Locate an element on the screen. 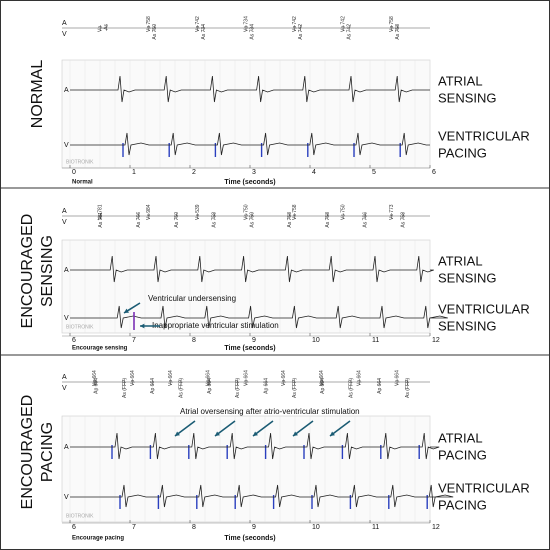 The height and width of the screenshot is (550, 550). strip-name: Encourage pacing is located at coordinates (98, 539).